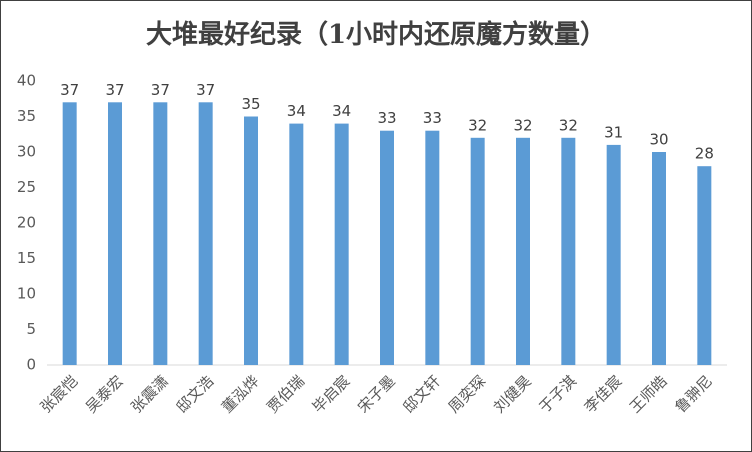 The image size is (752, 452). I want to click on value-label: 31, so click(613, 132).